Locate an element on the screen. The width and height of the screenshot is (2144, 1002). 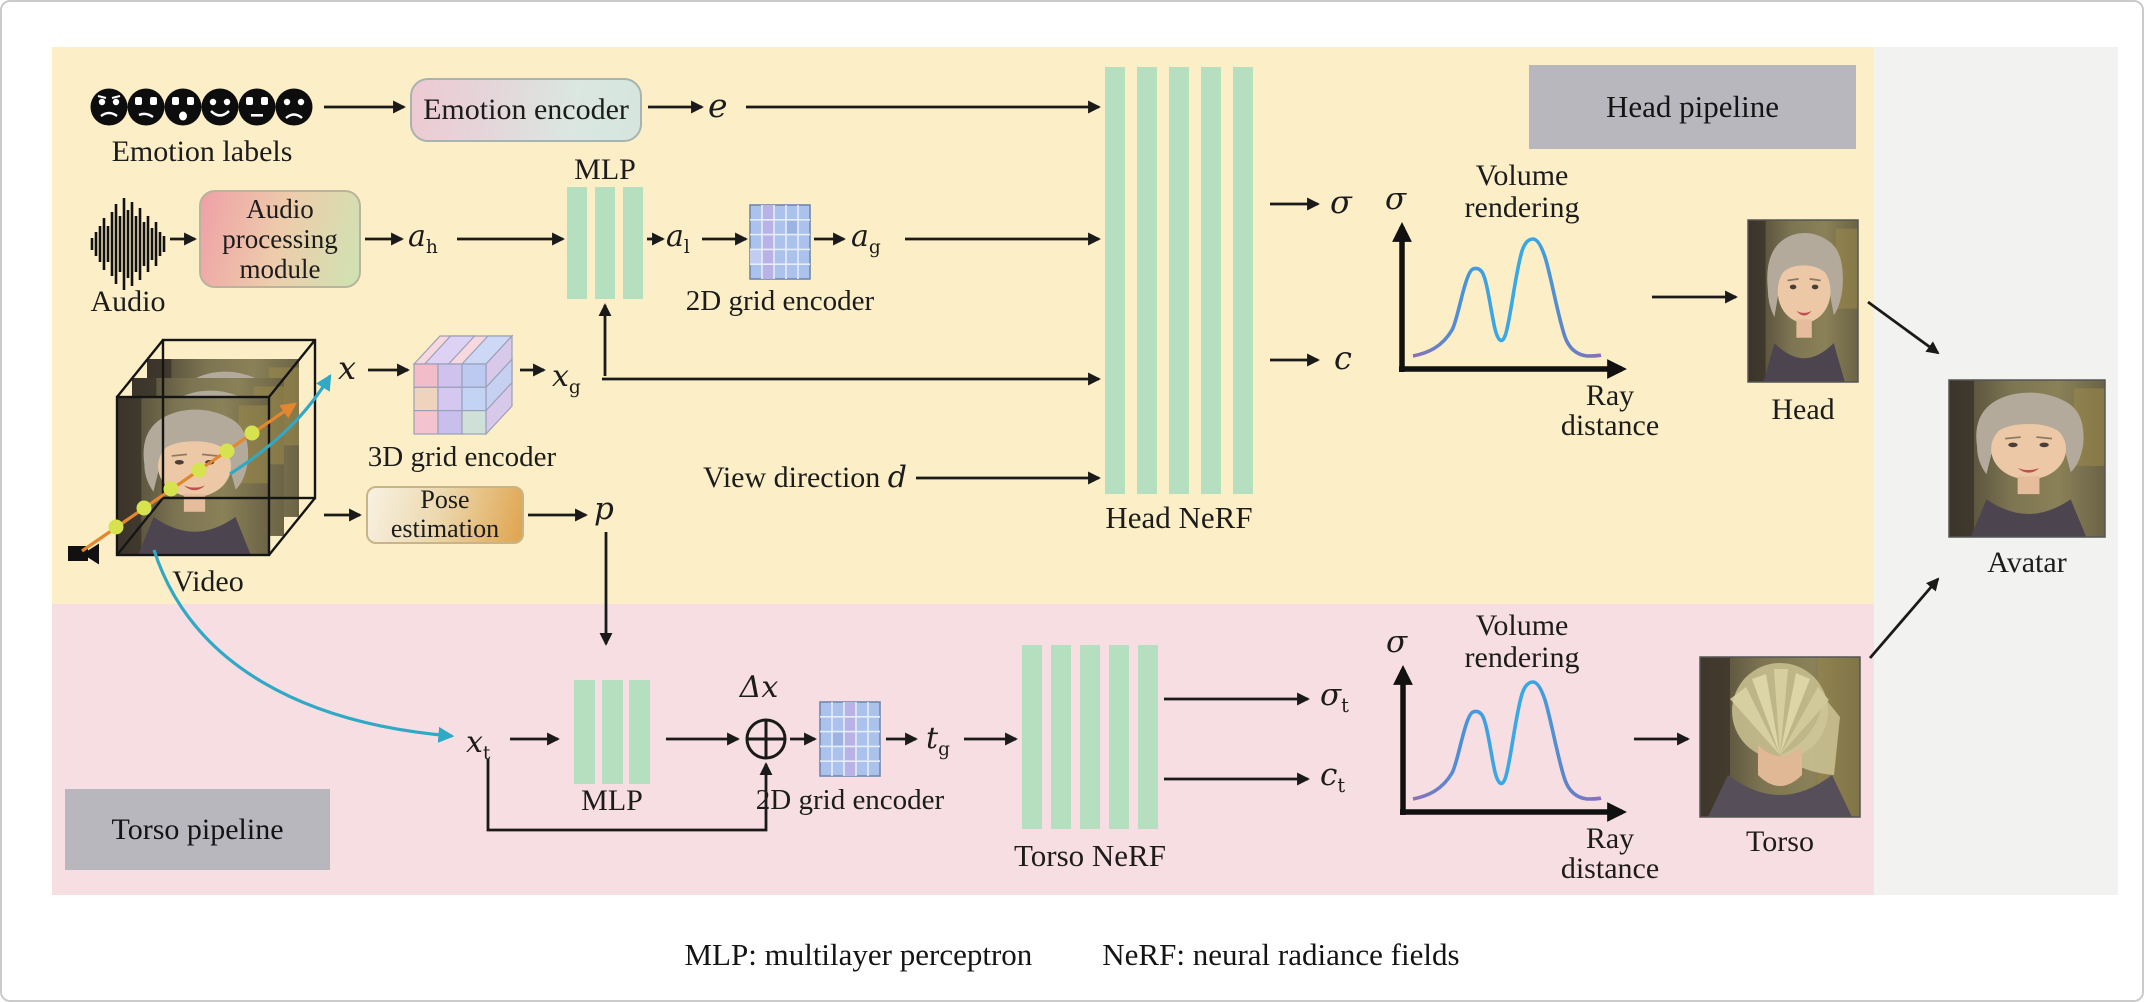
head-ray-label: Ray is located at coordinates (1610, 395).